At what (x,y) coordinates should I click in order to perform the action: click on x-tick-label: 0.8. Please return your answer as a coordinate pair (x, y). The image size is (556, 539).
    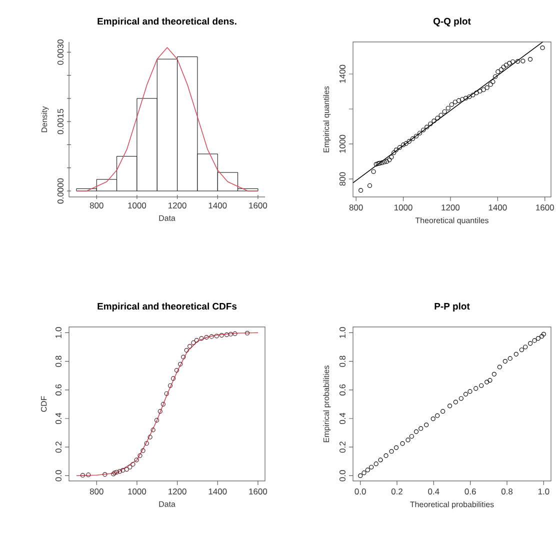
    Looking at the image, I should click on (507, 491).